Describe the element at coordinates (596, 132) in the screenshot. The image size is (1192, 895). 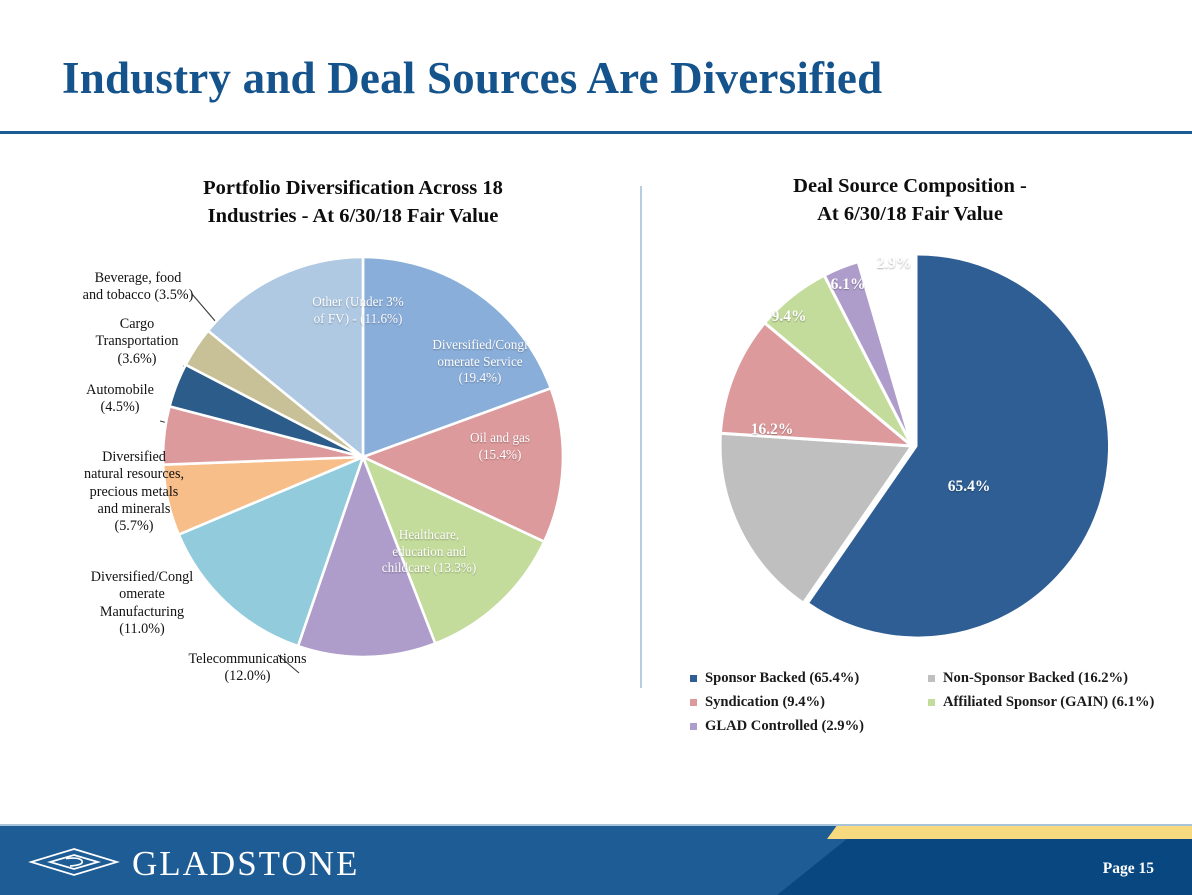
I see `title-divider-rule` at that location.